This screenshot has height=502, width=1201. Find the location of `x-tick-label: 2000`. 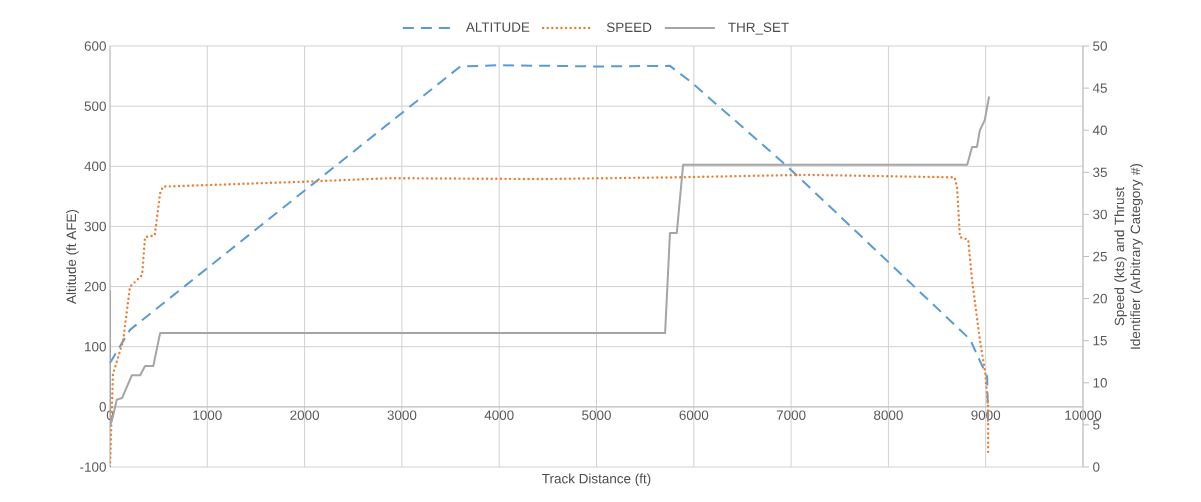

x-tick-label: 2000 is located at coordinates (305, 415).